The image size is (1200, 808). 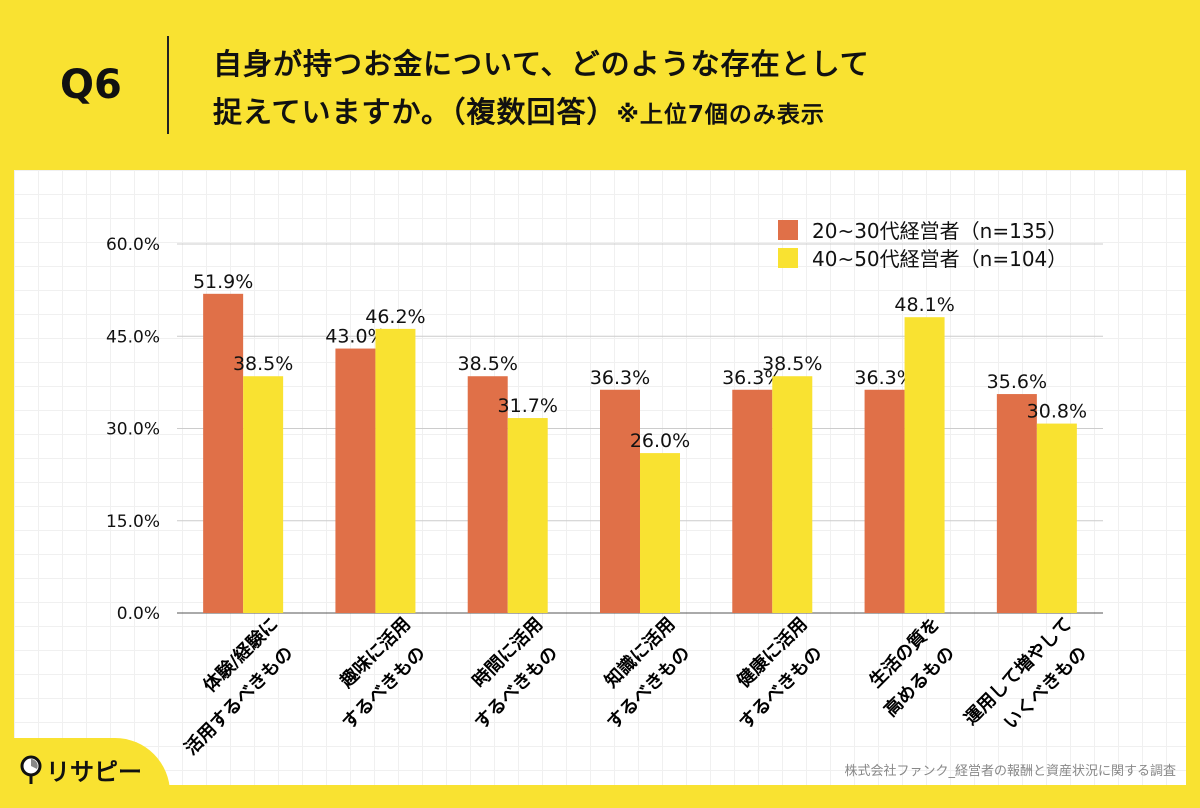 I want to click on divider, so click(x=168, y=85).